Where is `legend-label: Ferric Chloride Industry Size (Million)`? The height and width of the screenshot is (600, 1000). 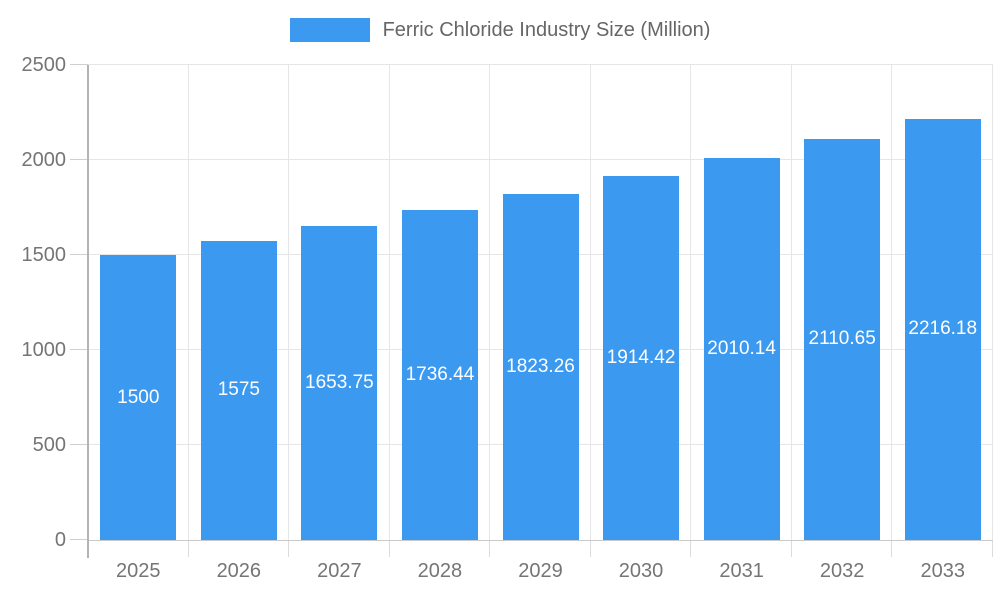 legend-label: Ferric Chloride Industry Size (Million) is located at coordinates (546, 29).